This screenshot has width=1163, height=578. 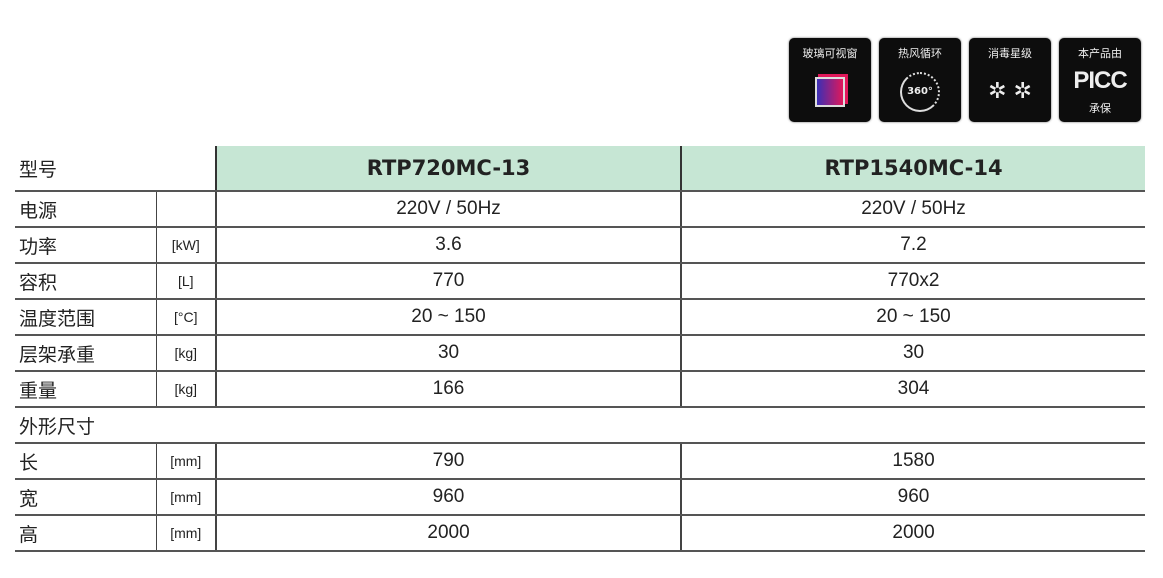 I want to click on table-row: 层架承重 [kg] 30 30, so click(x=580, y=353).